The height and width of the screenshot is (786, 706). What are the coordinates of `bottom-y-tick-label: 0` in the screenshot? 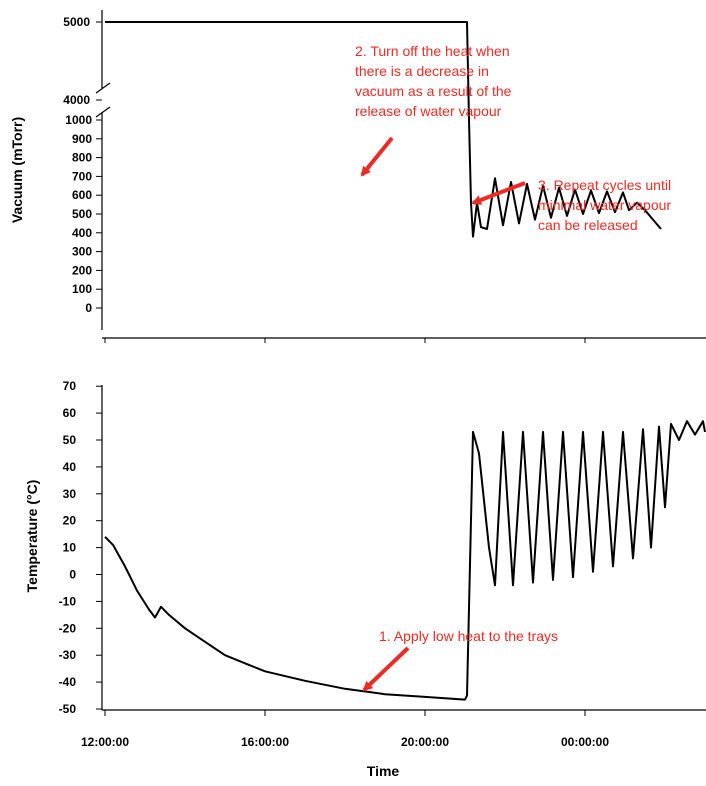 It's located at (72, 575).